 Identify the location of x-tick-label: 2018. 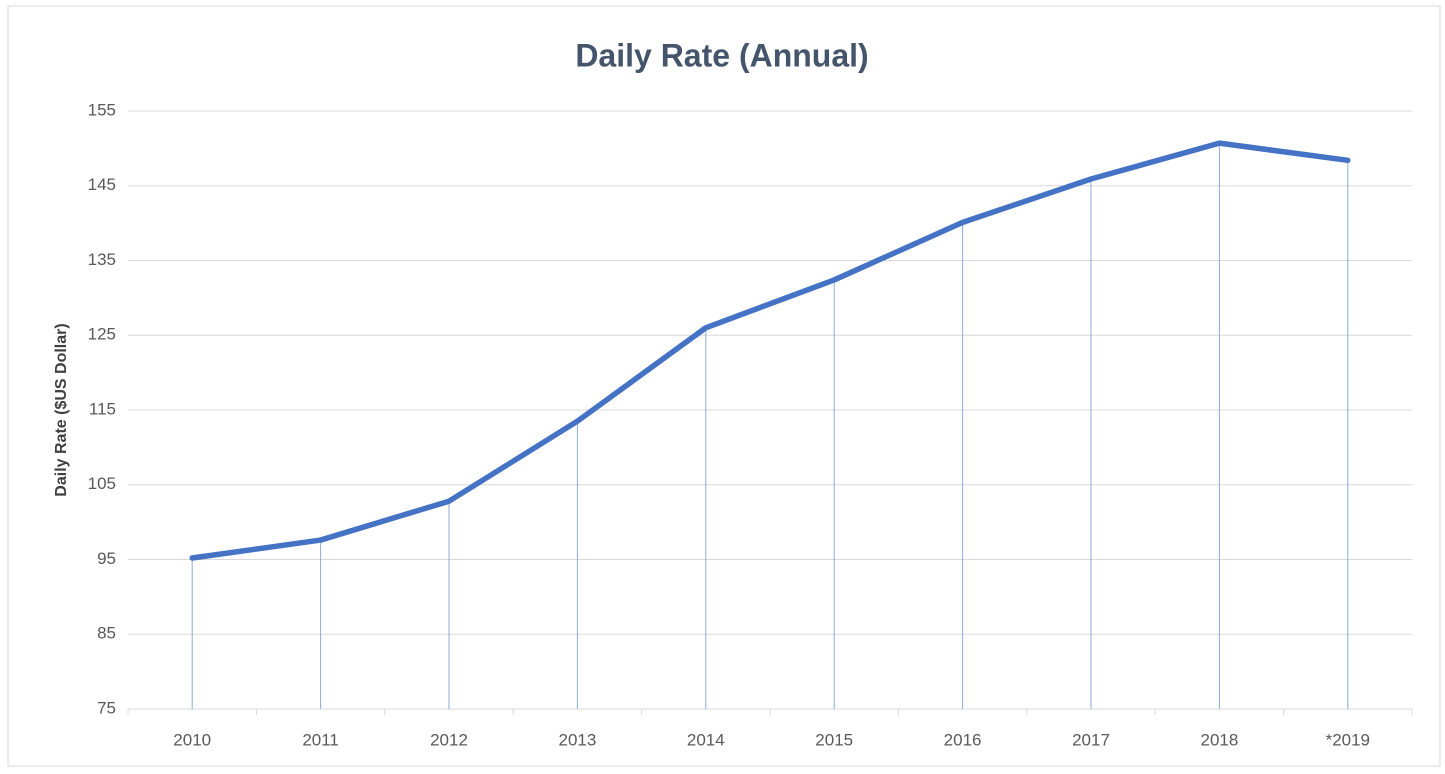
(1219, 739).